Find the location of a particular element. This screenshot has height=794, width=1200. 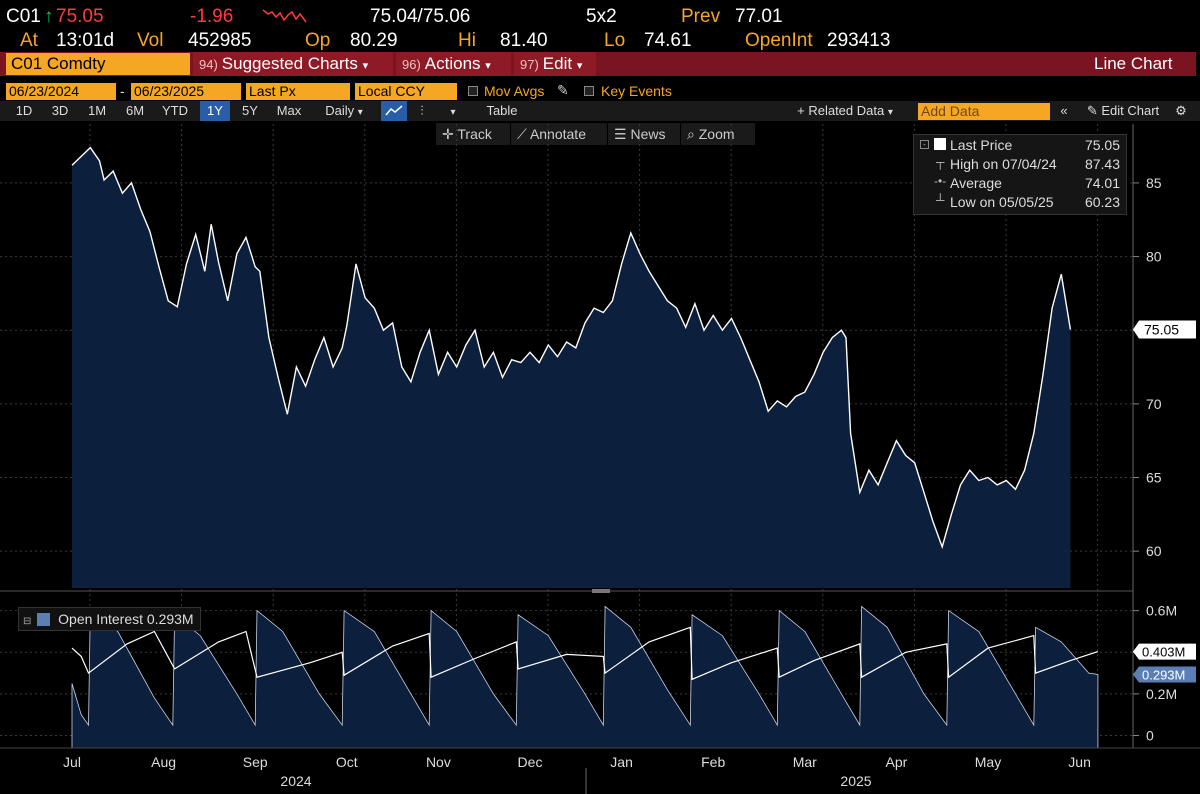

range-5y: 5Y is located at coordinates (250, 110).